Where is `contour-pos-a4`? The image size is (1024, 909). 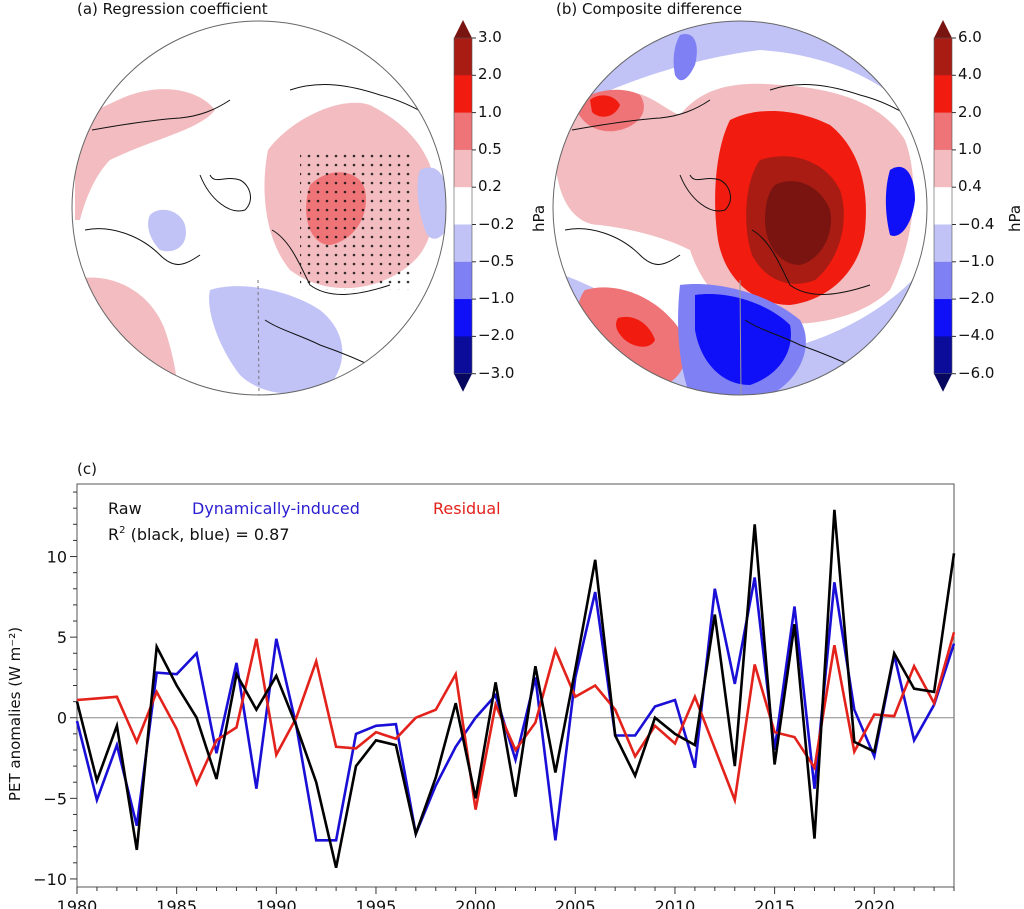 contour-pos-a4 is located at coordinates (336, 208).